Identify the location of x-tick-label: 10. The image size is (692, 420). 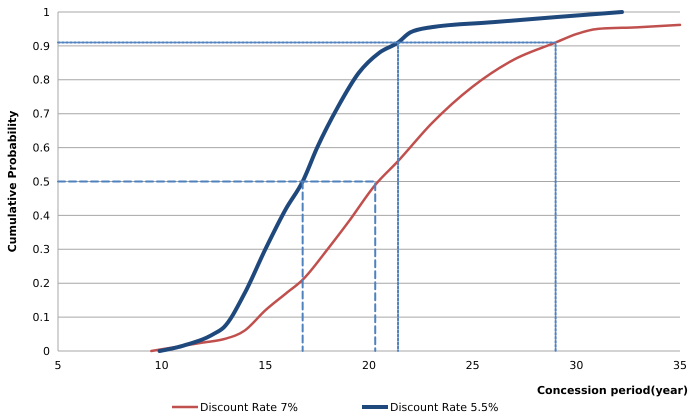
(161, 365).